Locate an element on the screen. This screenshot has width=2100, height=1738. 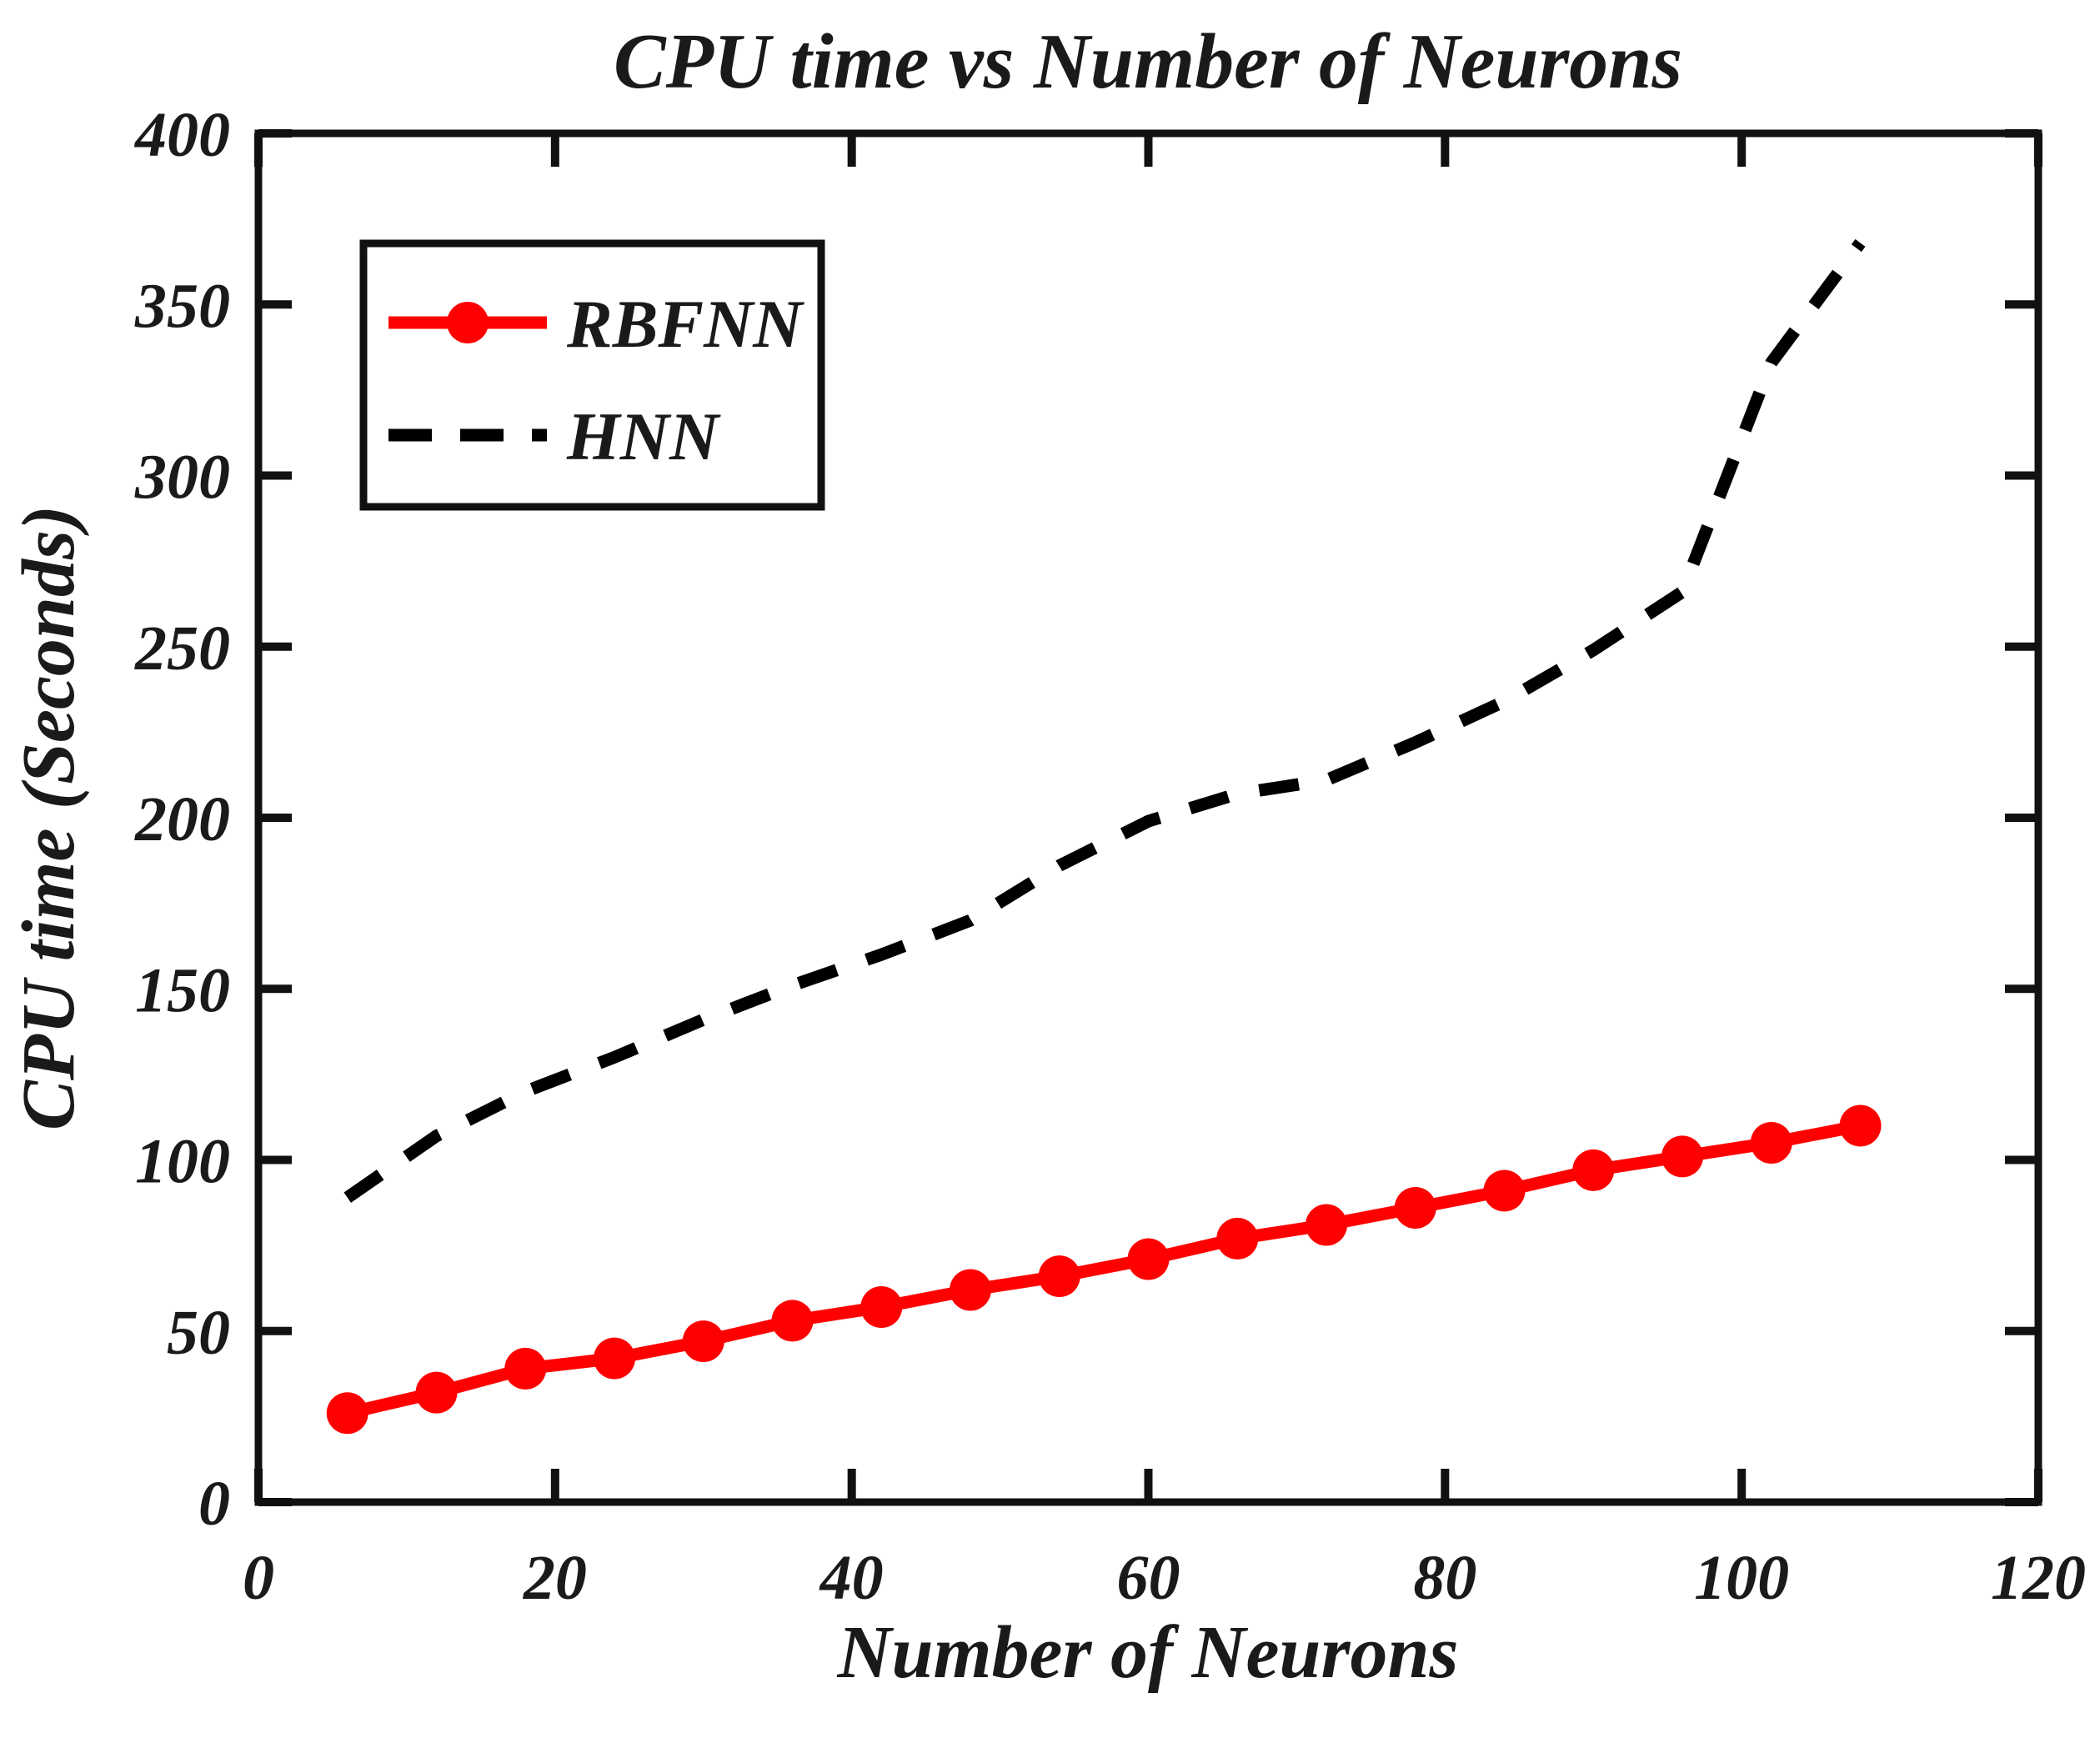
y-tick-label: 250 is located at coordinates (182, 649).